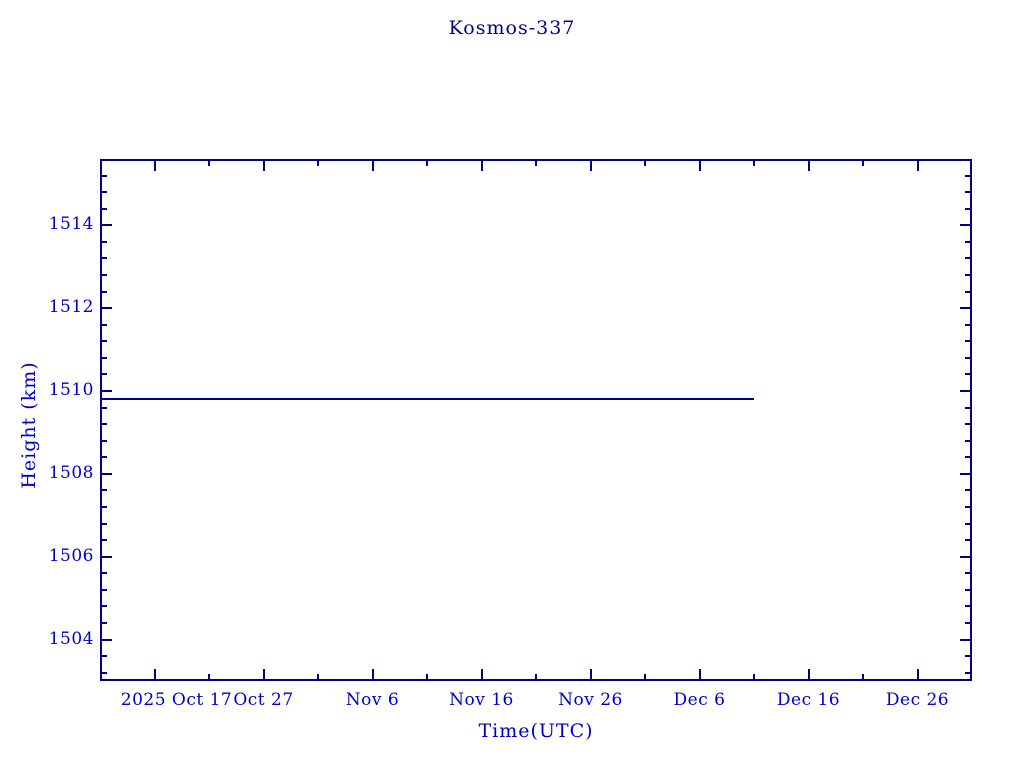  I want to click on x-tick-label: Nov 16, so click(481, 700).